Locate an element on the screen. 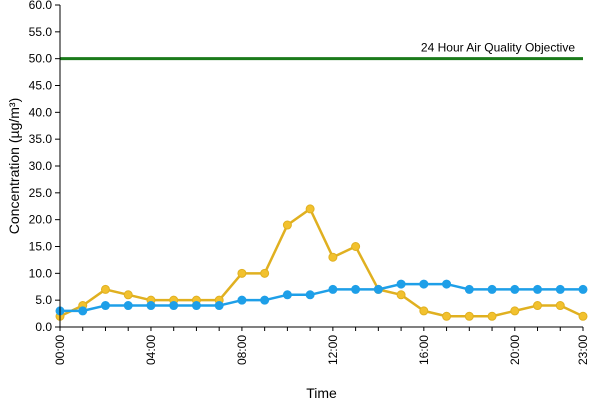  y-tick-label: 25.0 is located at coordinates (41, 193).